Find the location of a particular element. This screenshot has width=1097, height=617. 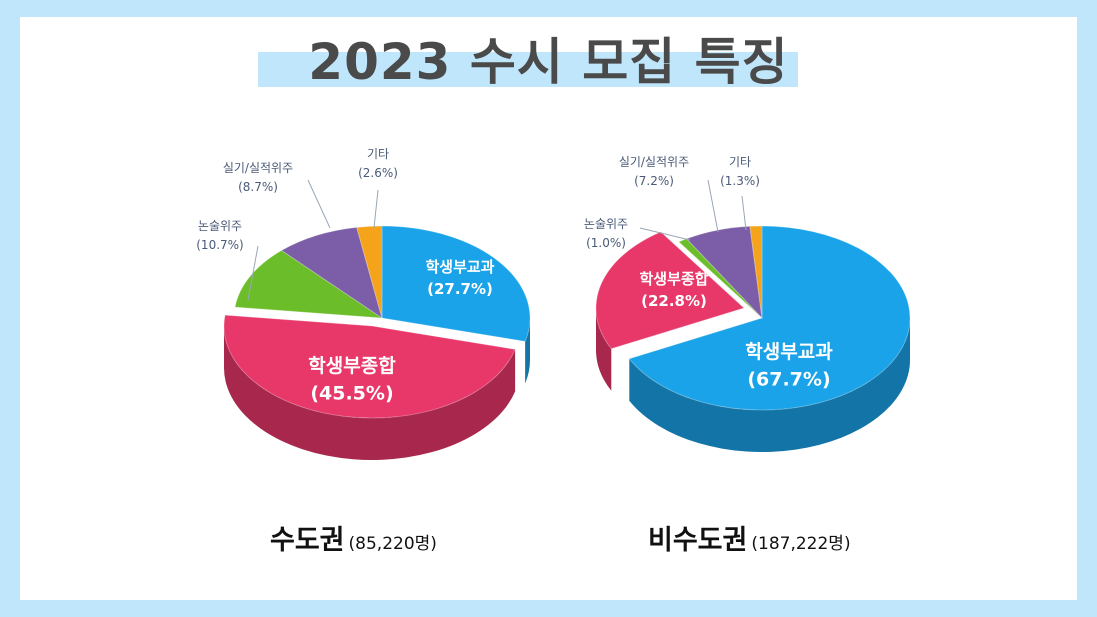

title-container: 2023 수시 모집 특징 is located at coordinates (548, 58).